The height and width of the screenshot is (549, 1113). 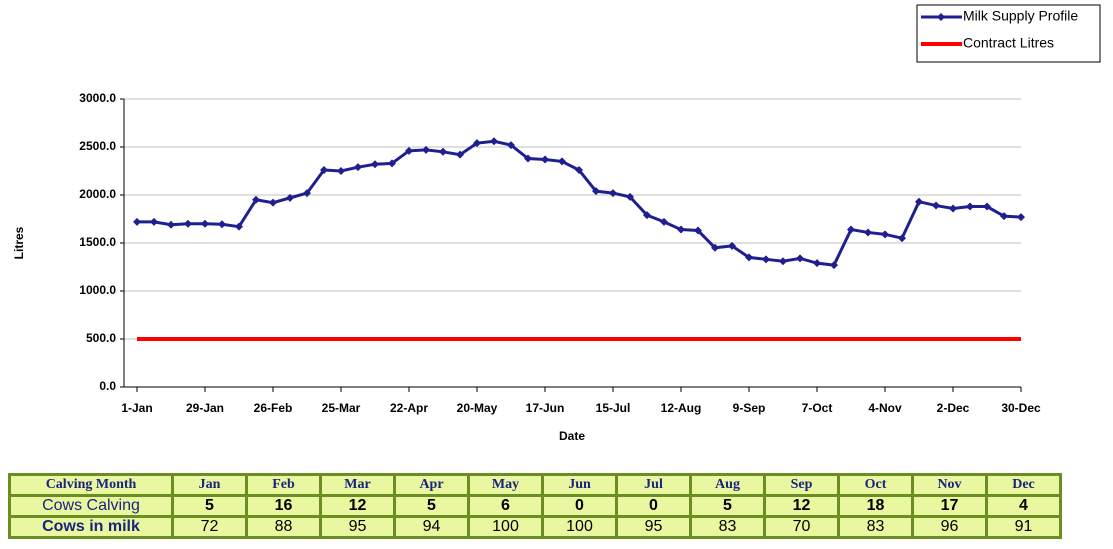 I want to click on x-tick-label: 12-Aug, so click(x=681, y=408).